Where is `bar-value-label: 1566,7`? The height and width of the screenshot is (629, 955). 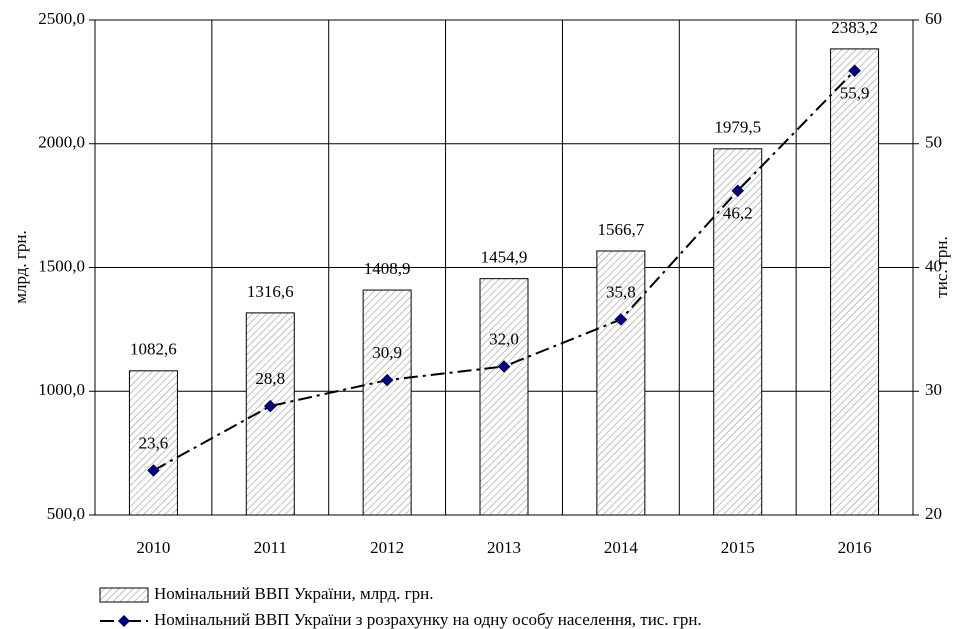 bar-value-label: 1566,7 is located at coordinates (620, 229).